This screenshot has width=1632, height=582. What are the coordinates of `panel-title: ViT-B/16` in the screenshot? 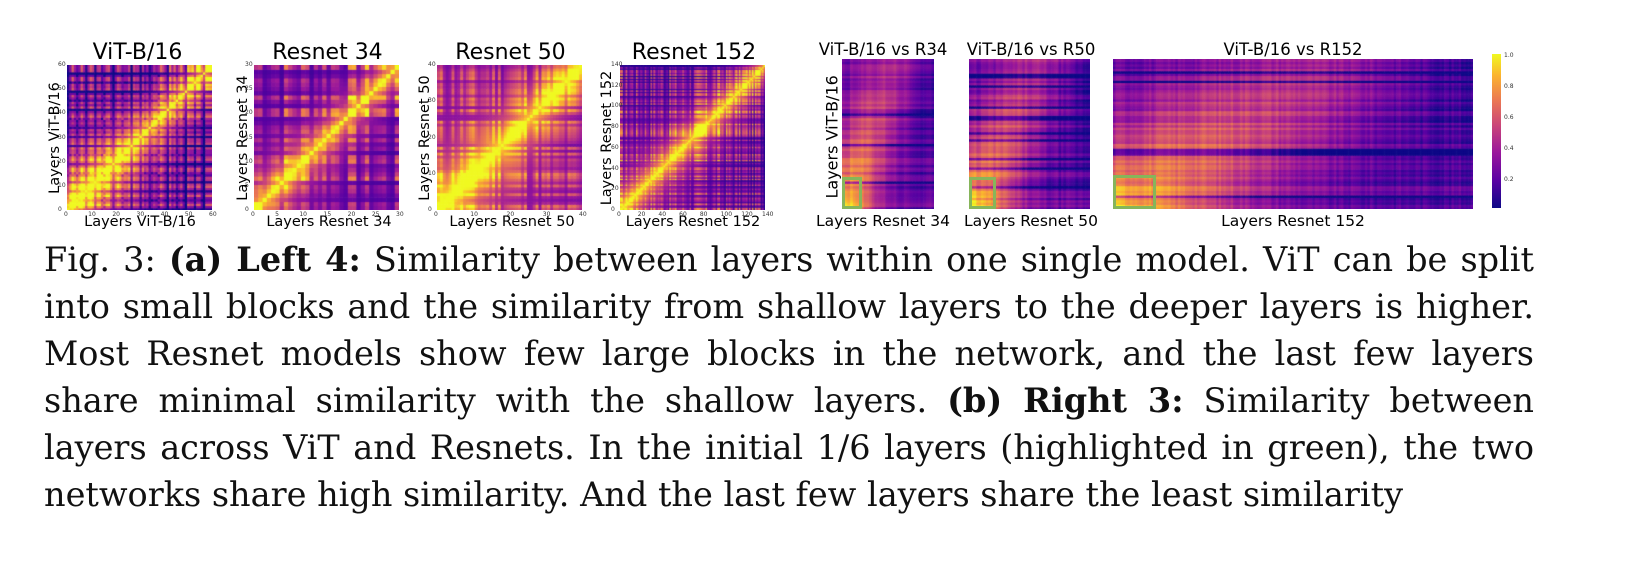 It's located at (137, 52).